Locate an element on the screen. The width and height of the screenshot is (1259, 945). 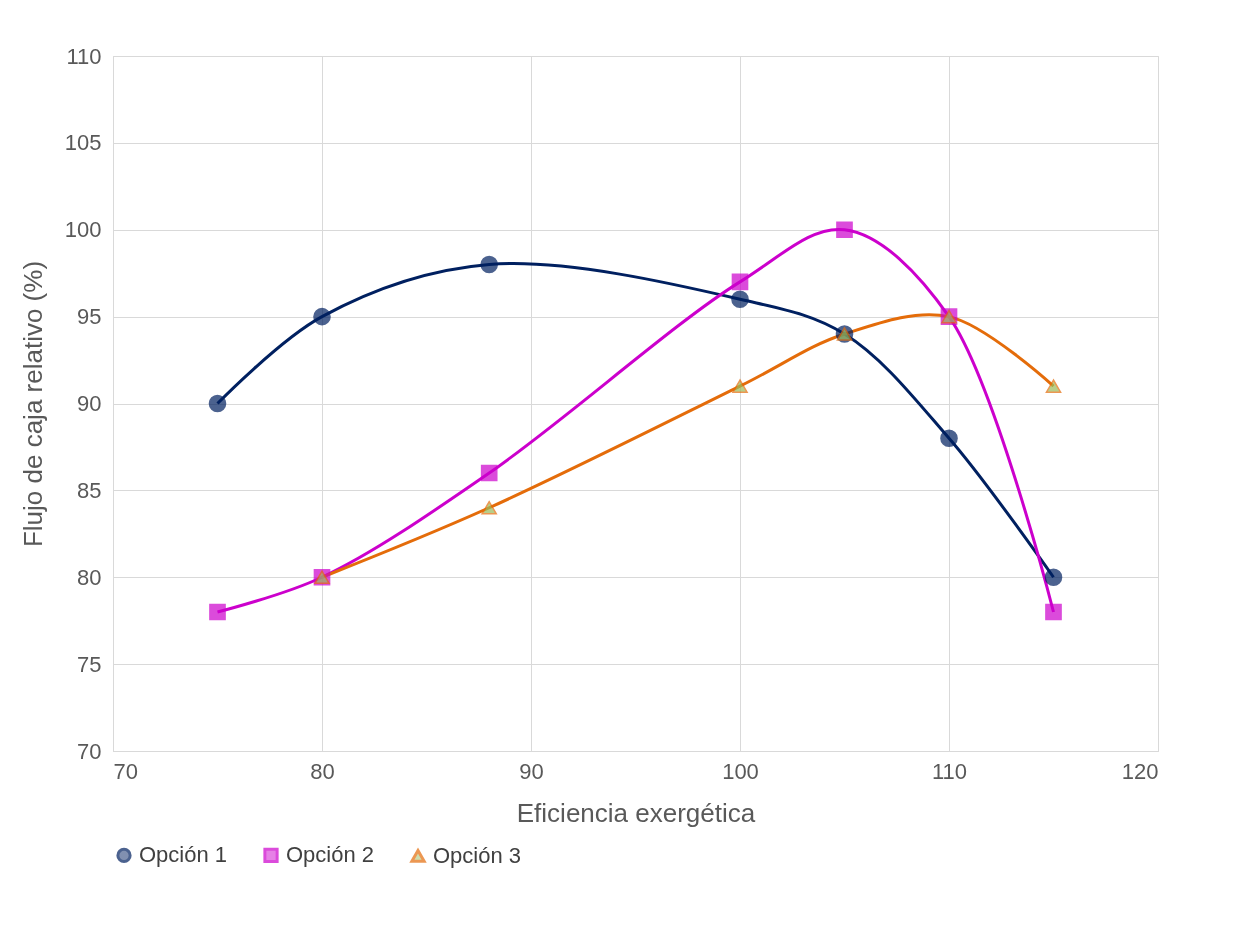
x-tick-label: 80 is located at coordinates (322, 771).